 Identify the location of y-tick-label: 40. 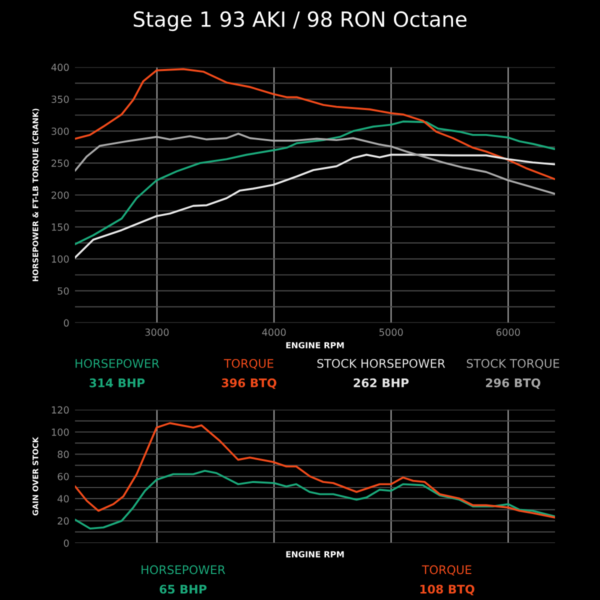
(63, 498).